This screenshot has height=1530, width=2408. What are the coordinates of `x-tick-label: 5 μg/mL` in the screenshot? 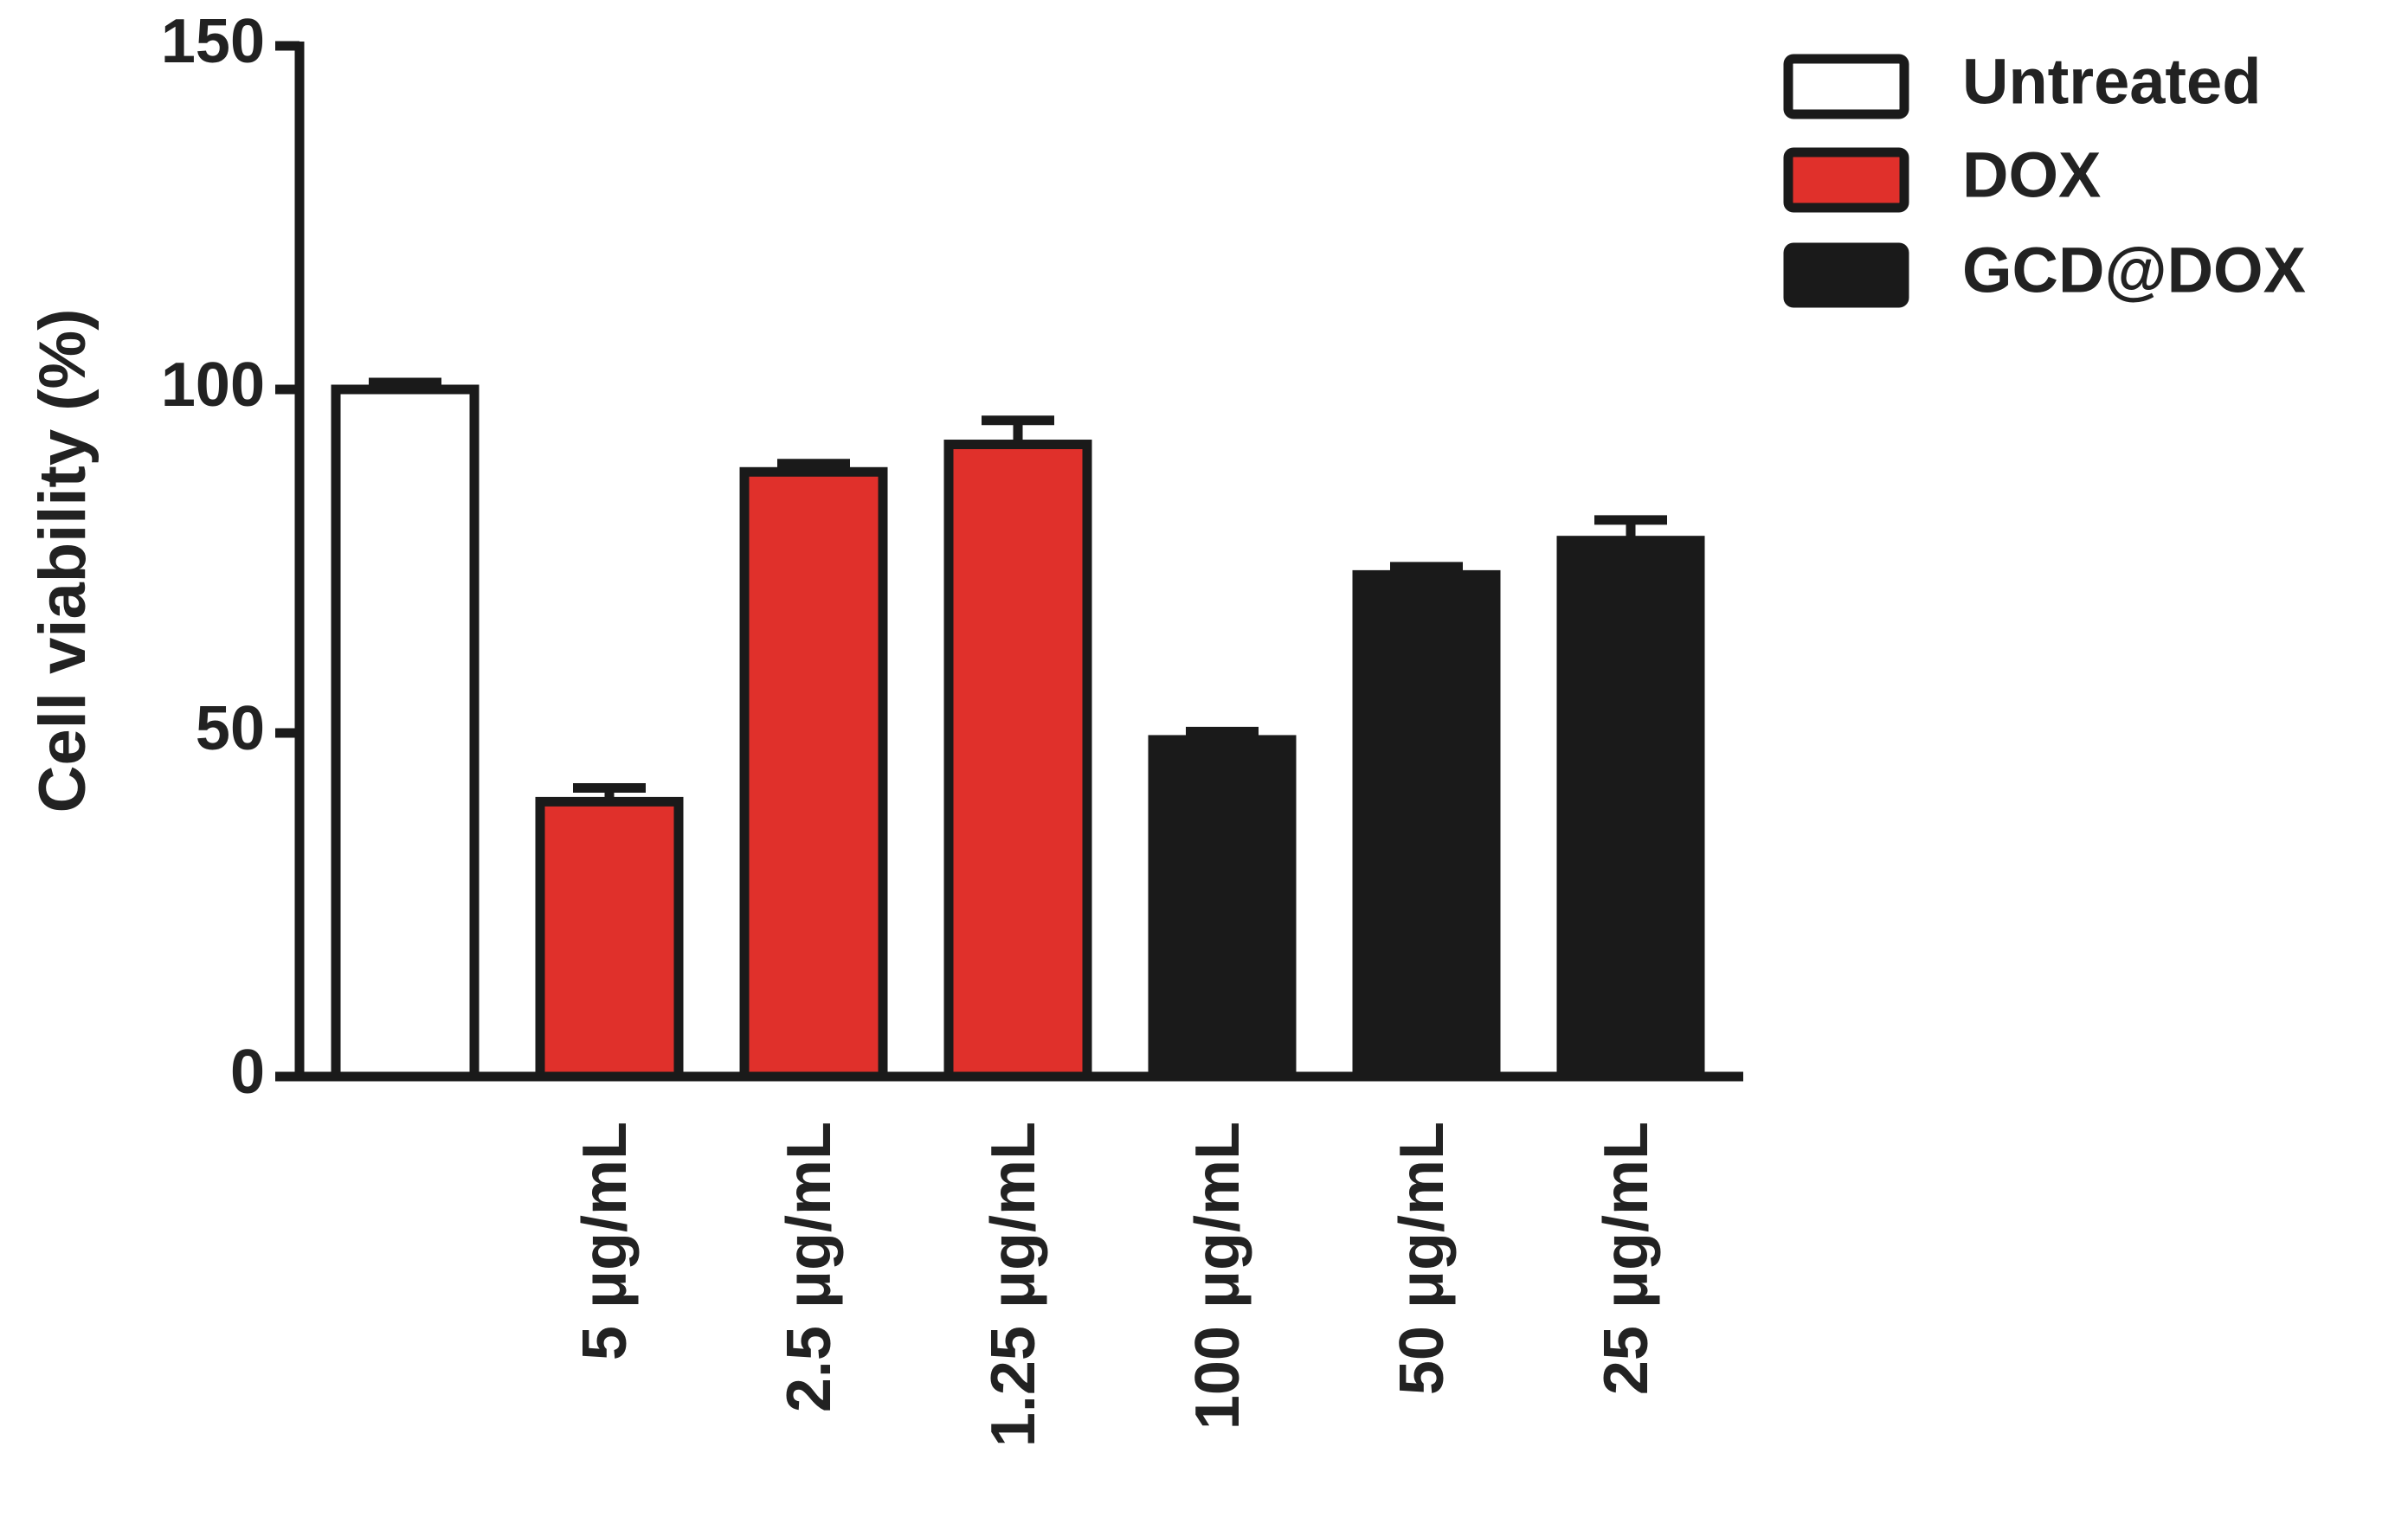 It's located at (605, 1241).